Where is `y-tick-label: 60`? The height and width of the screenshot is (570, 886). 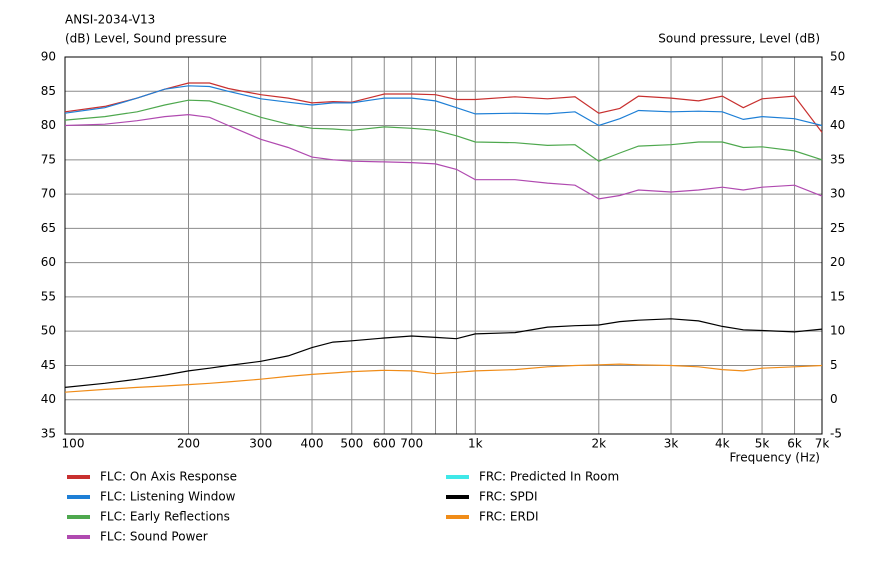 y-tick-label: 60 is located at coordinates (48, 262).